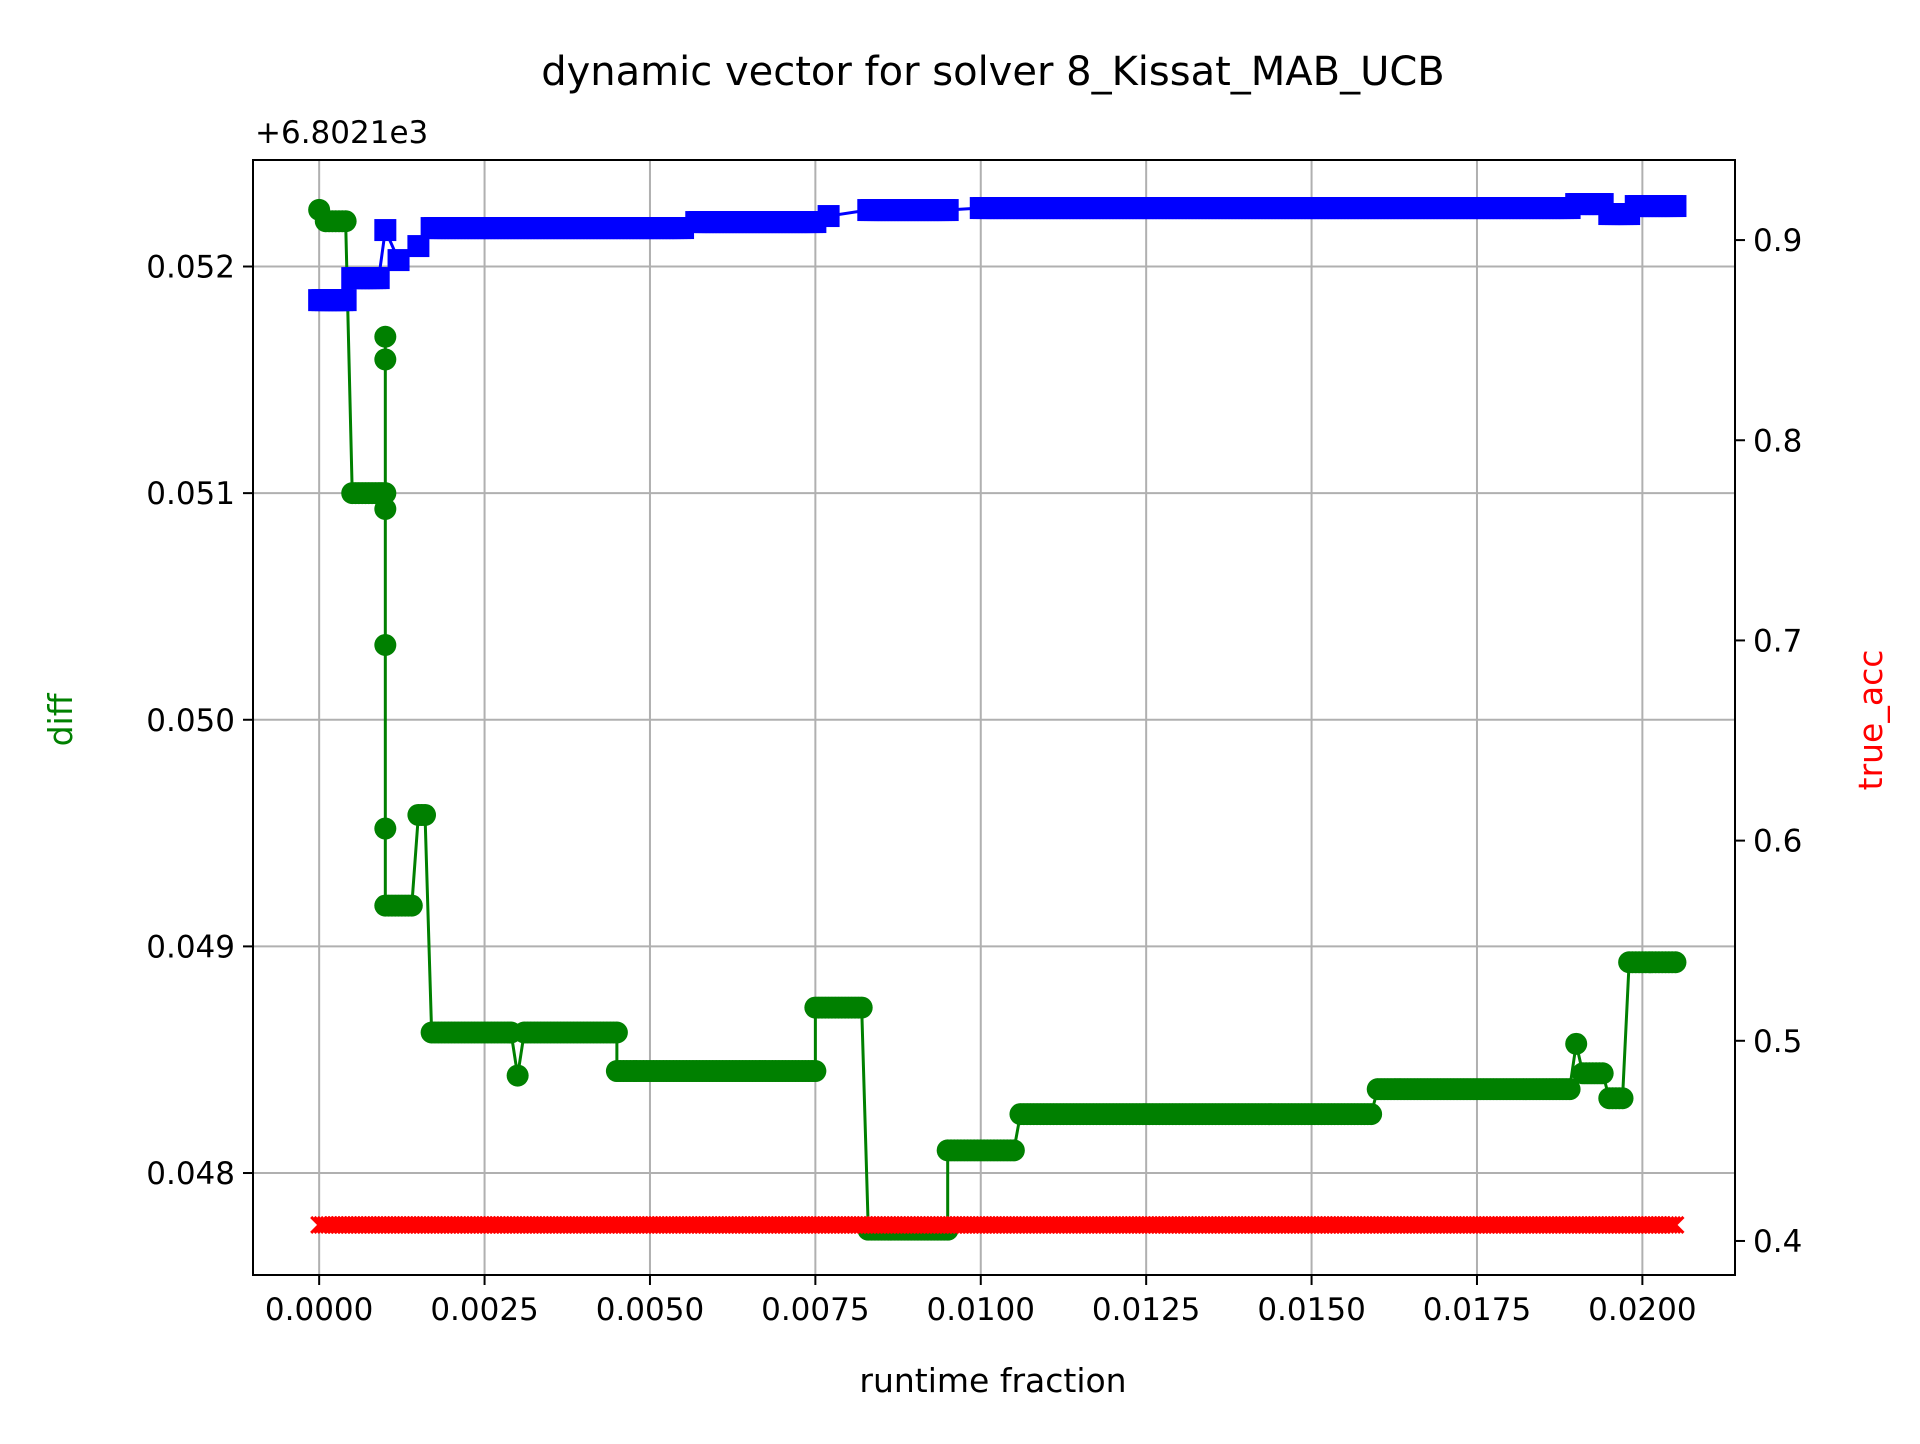 The height and width of the screenshot is (1444, 1920). What do you see at coordinates (1870, 720) in the screenshot?
I see `right-axis-label: true_acc` at bounding box center [1870, 720].